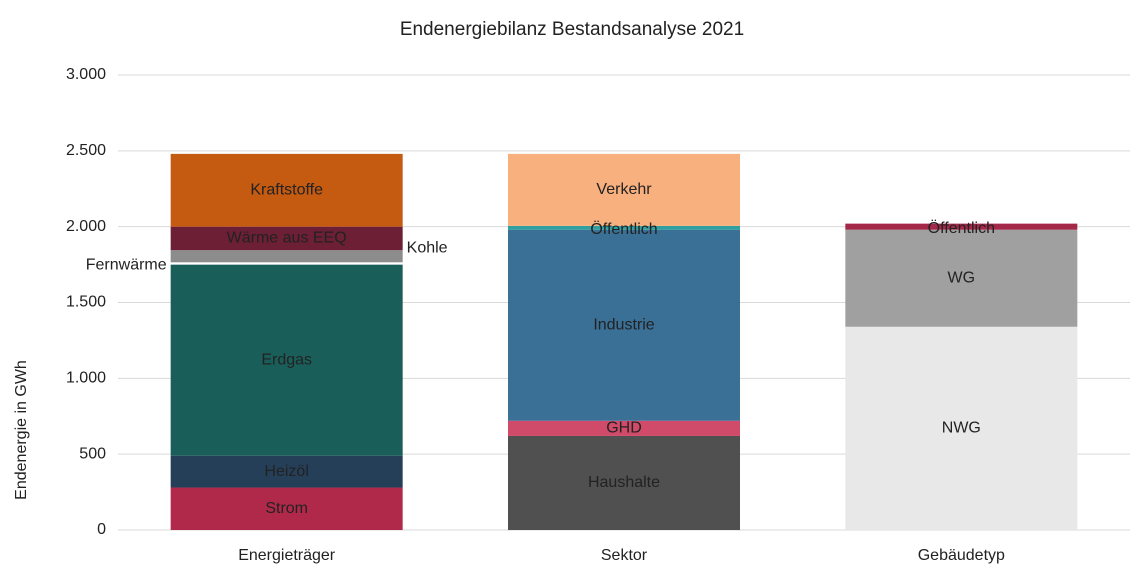 The width and height of the screenshot is (1145, 570). I want to click on y-tick-label: 500, so click(92, 453).